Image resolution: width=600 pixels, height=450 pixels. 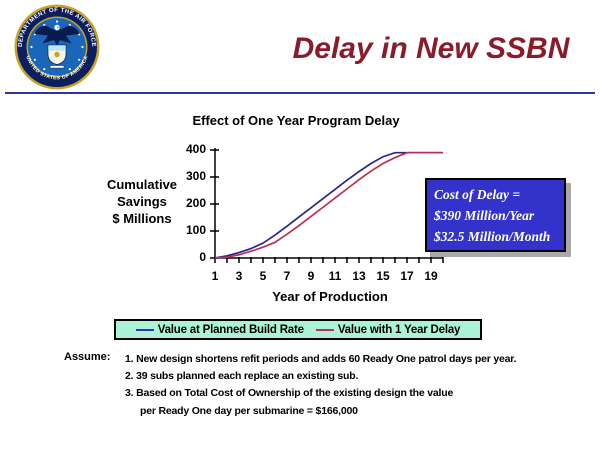 What do you see at coordinates (330, 296) in the screenshot?
I see `x-axis-label: Year of Production` at bounding box center [330, 296].